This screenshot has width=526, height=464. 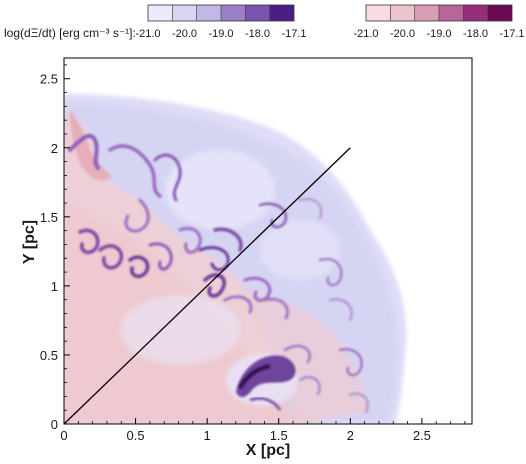 I want to click on pink-clumps-top, so click(x=91, y=145).